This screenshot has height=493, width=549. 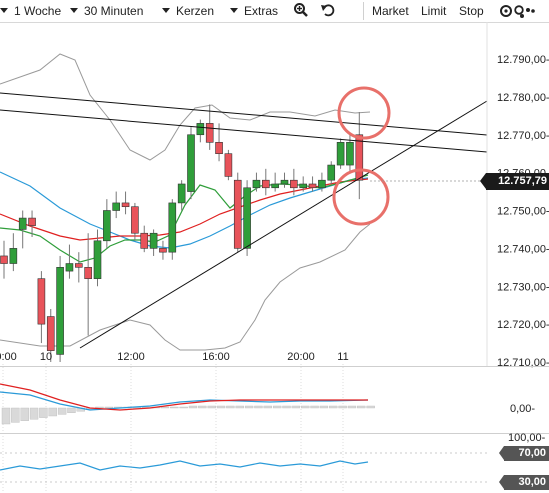 I want to click on resistance-trendline-lower, so click(x=244, y=131).